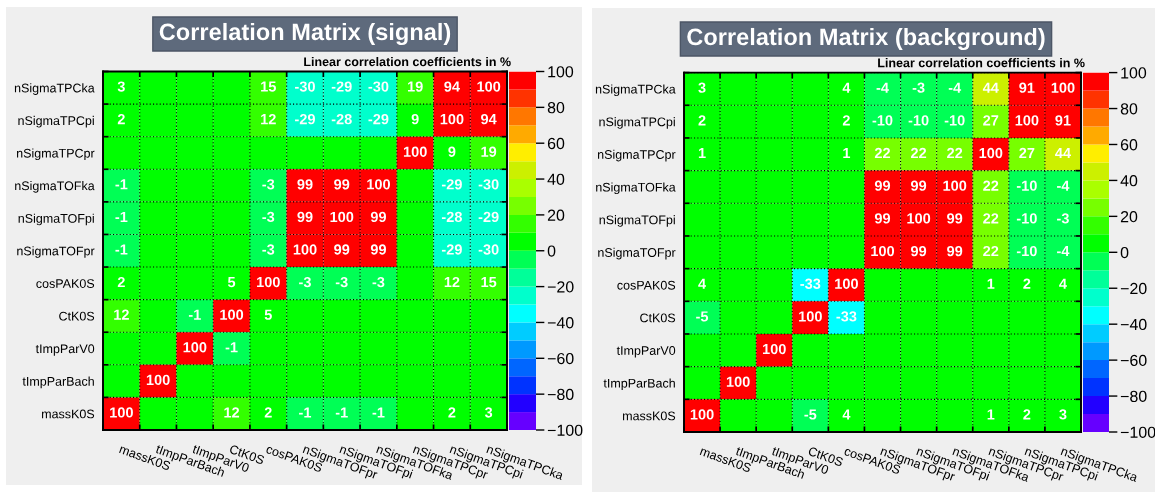  I want to click on data-label: 19, so click(489, 151).